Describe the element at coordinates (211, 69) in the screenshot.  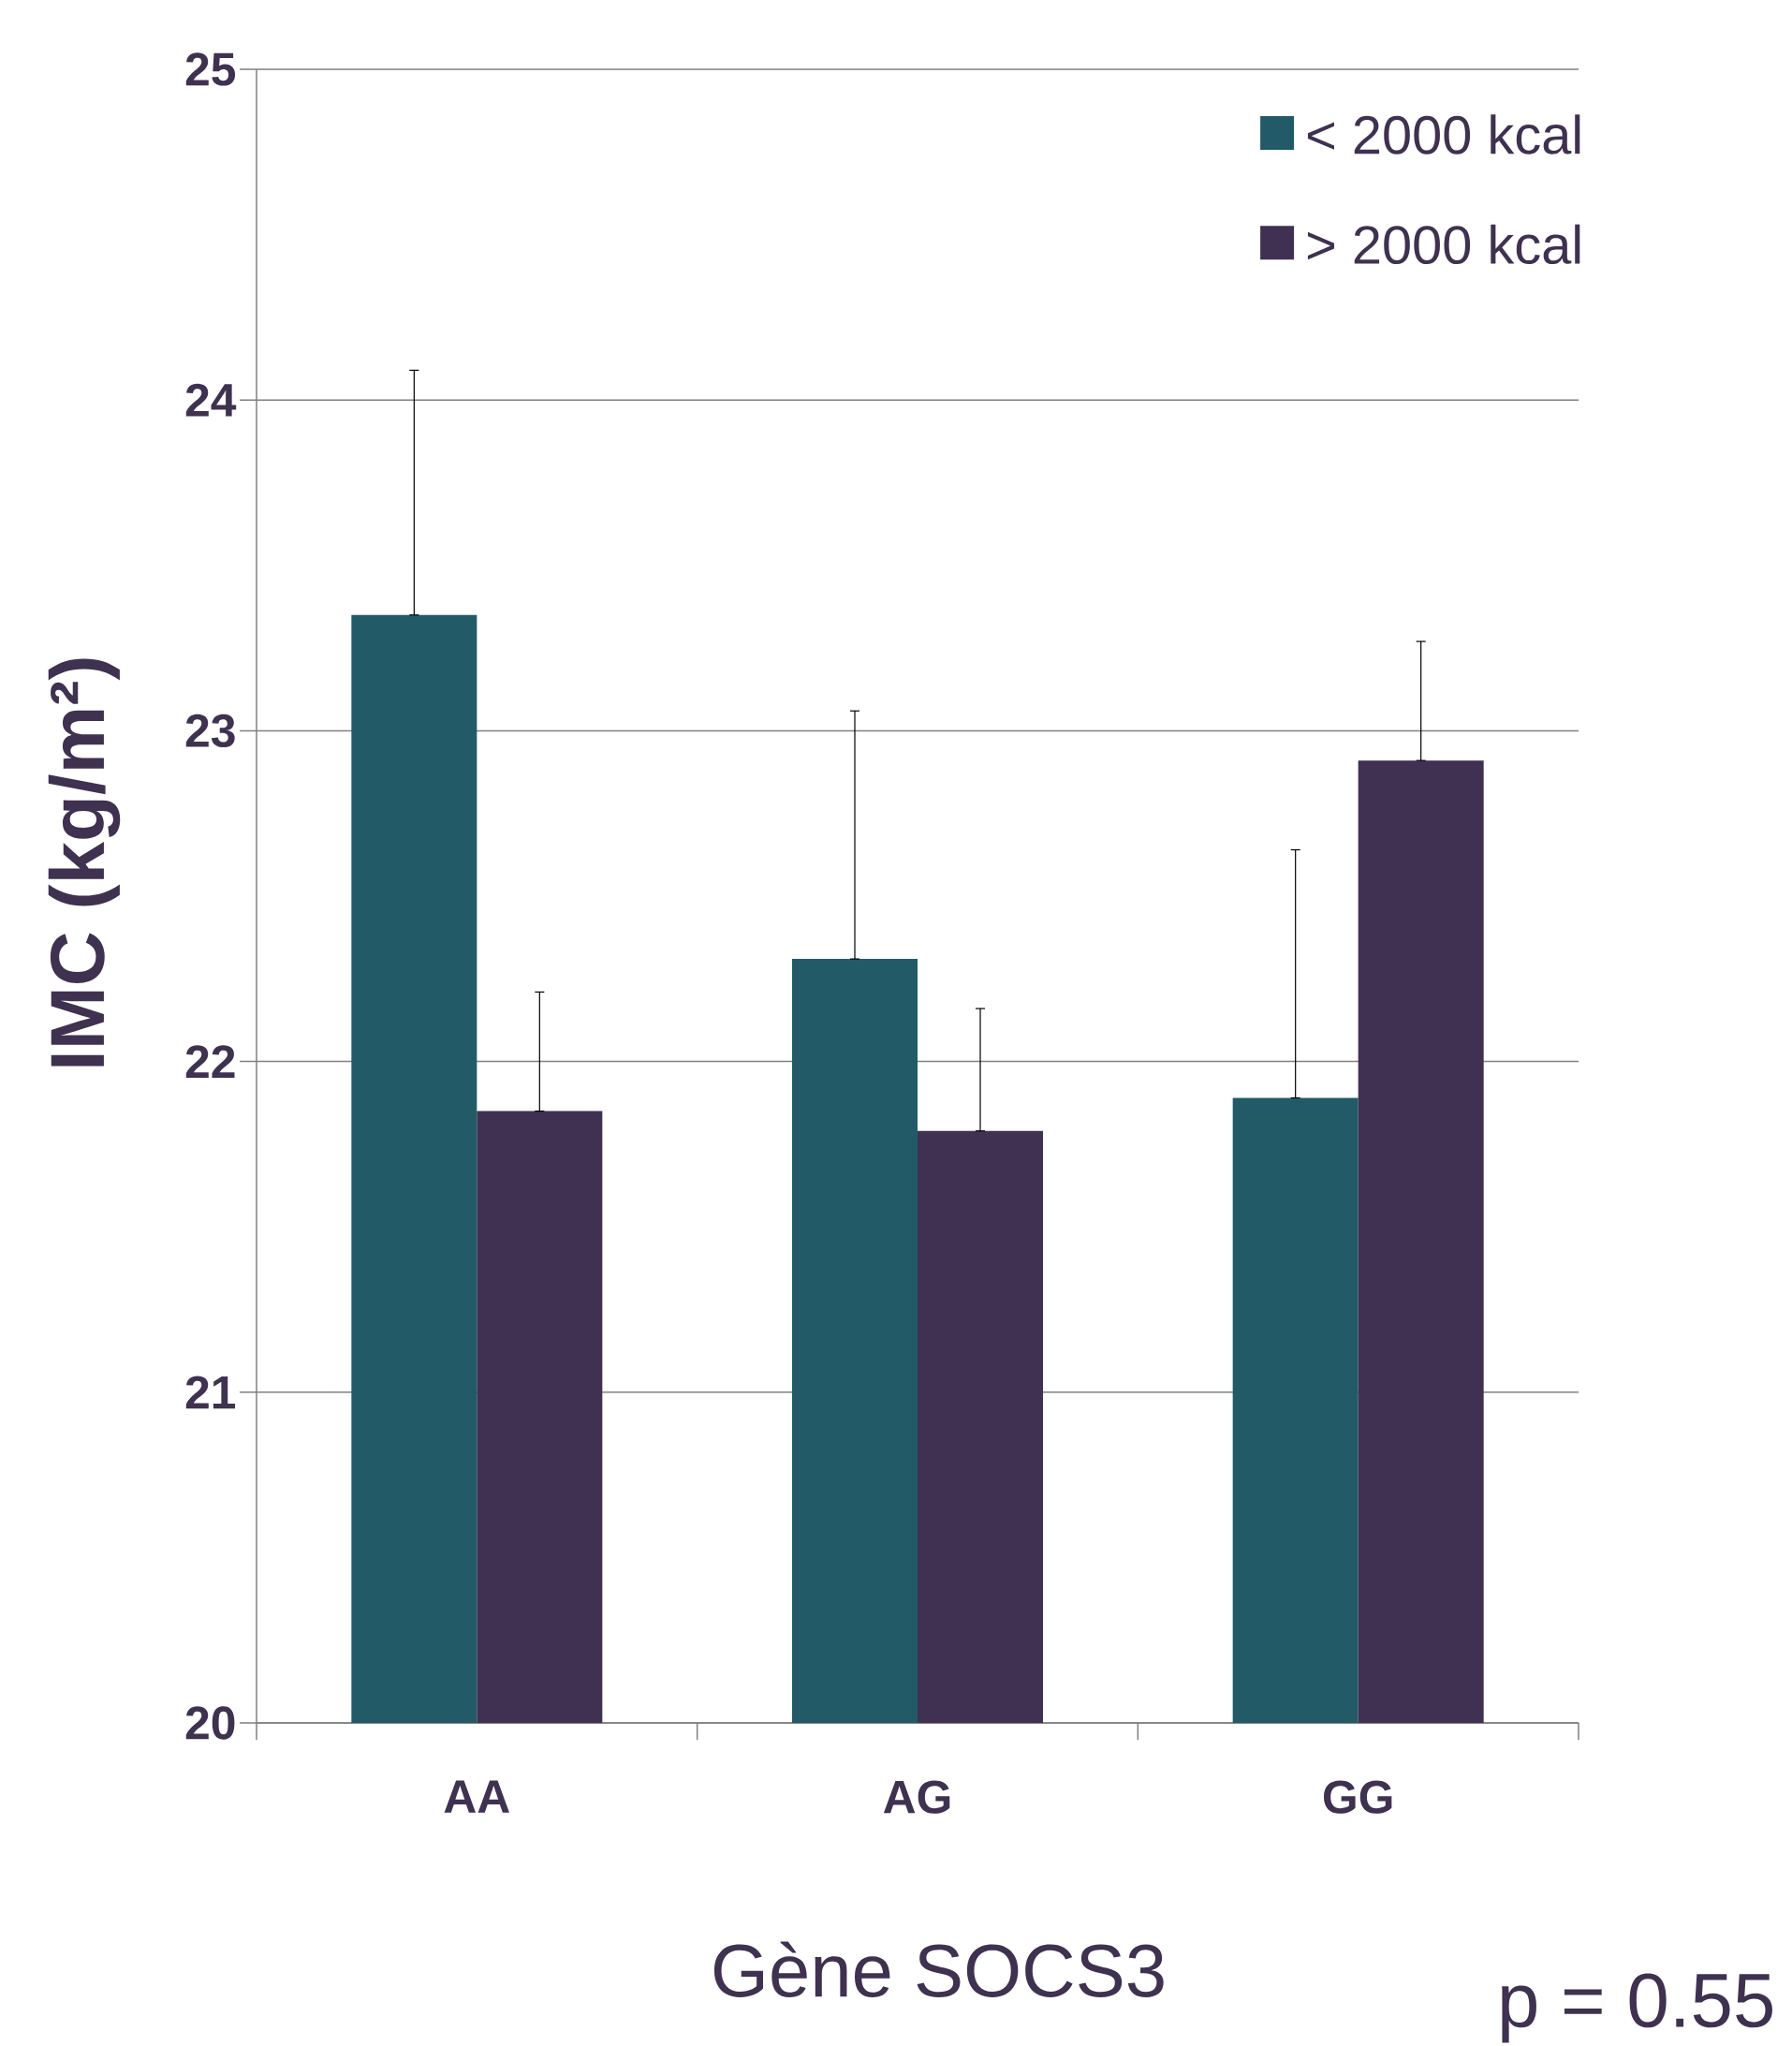
I see `y-tick-label: 25` at that location.